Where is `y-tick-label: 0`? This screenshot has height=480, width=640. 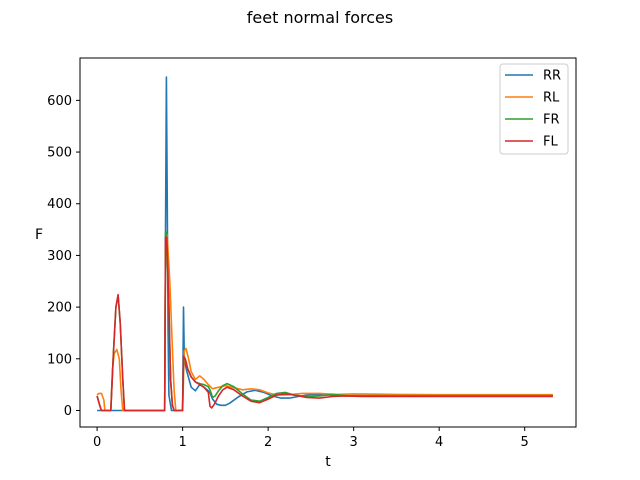 y-tick-label: 0 is located at coordinates (68, 411).